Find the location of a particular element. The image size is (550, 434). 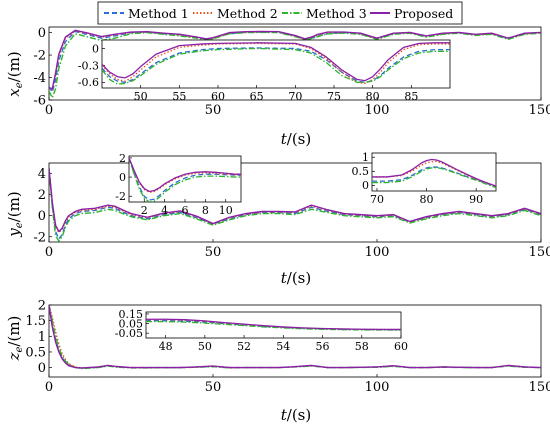

p2-inset-left-ytick-label: 2 is located at coordinates (122, 158).